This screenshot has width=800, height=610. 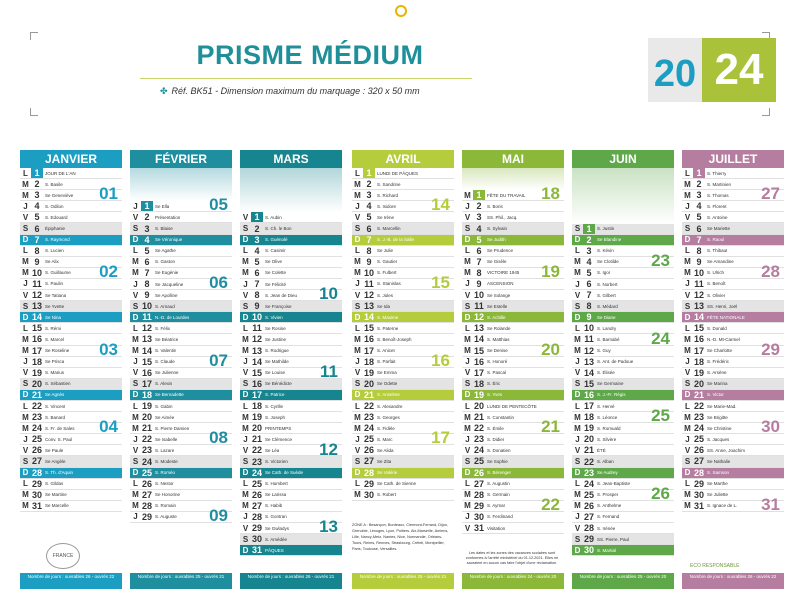 I want to click on day-row: D 16 S. J.-Fr. Régis, so click(x=623, y=395).